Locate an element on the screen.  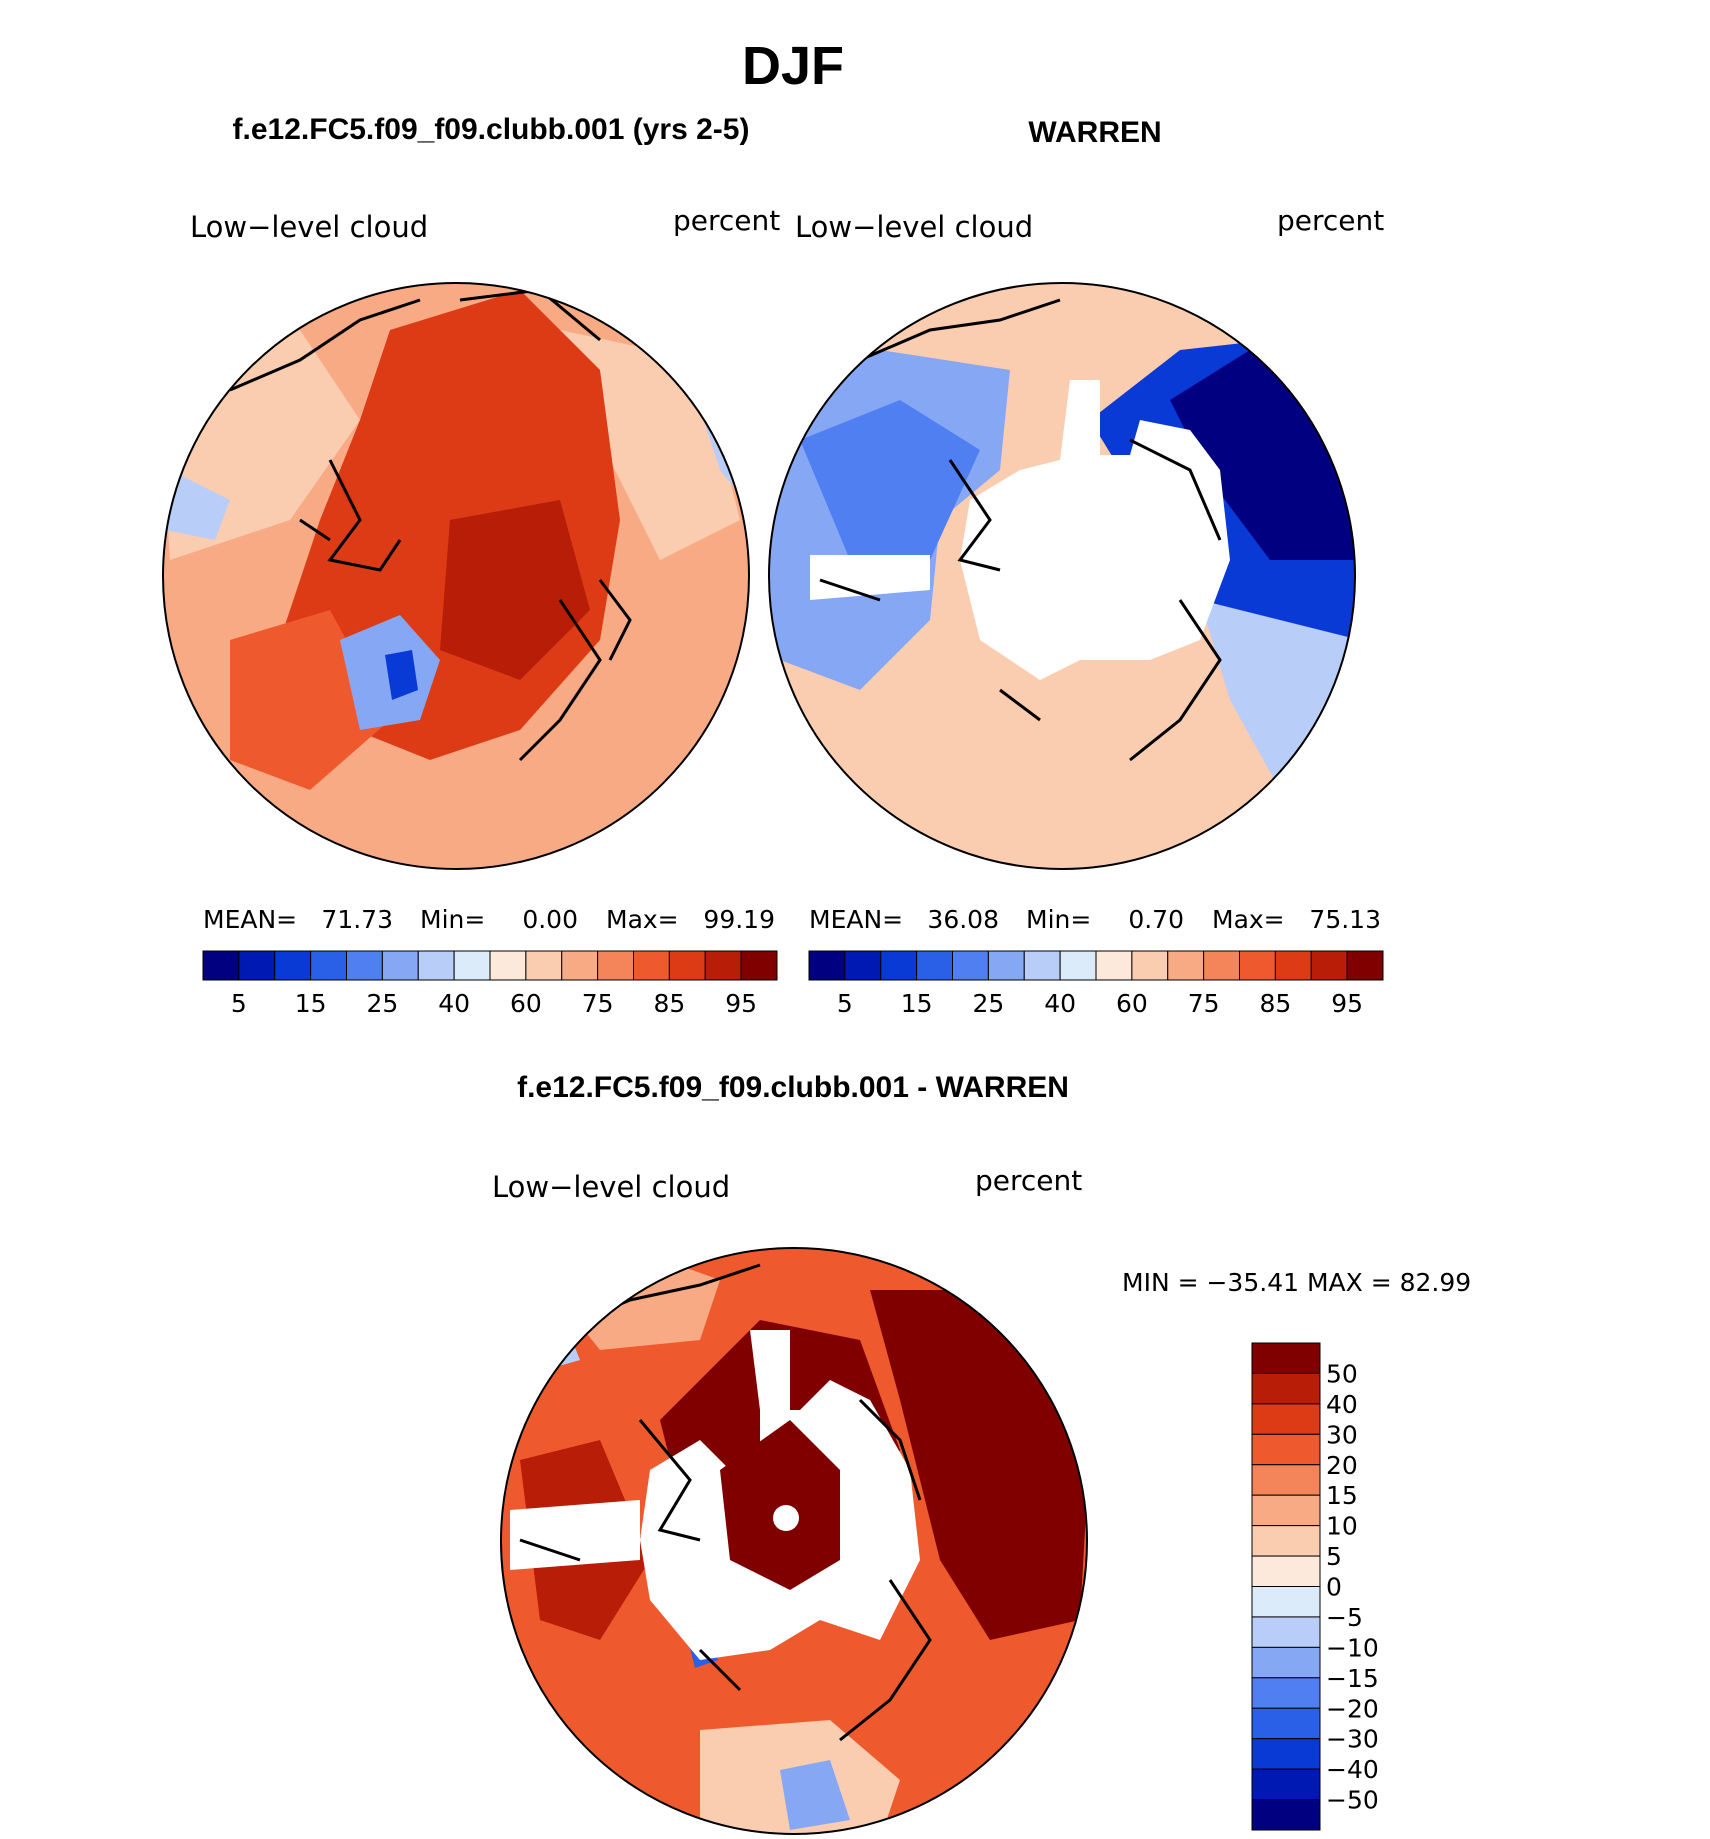
map-missing-data is located at coordinates (1020, 530).